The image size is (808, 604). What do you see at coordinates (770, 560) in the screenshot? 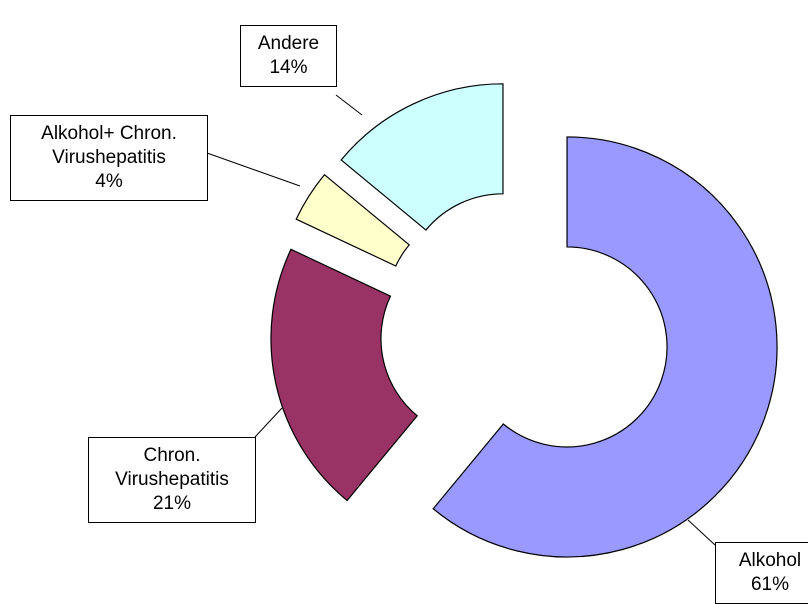
I see `label-name: Alkohol` at bounding box center [770, 560].